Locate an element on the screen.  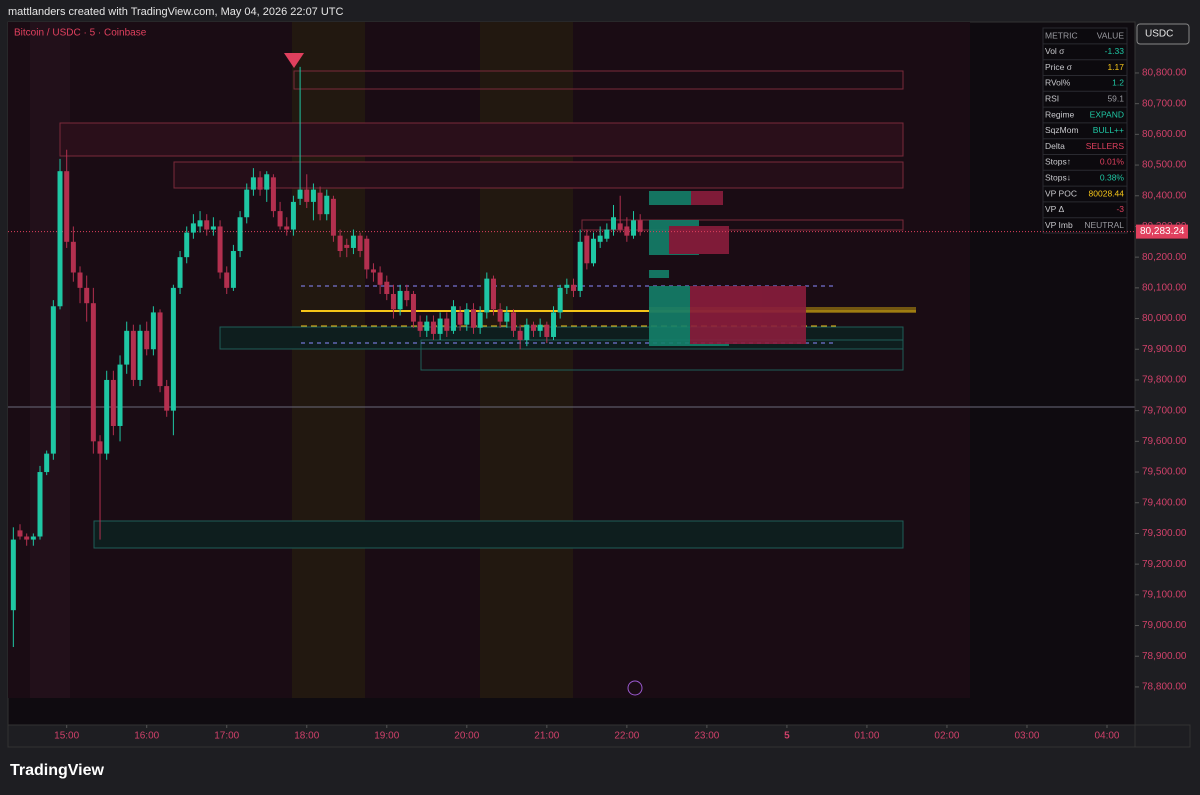
alert-icon is located at coordinates (635, 688).